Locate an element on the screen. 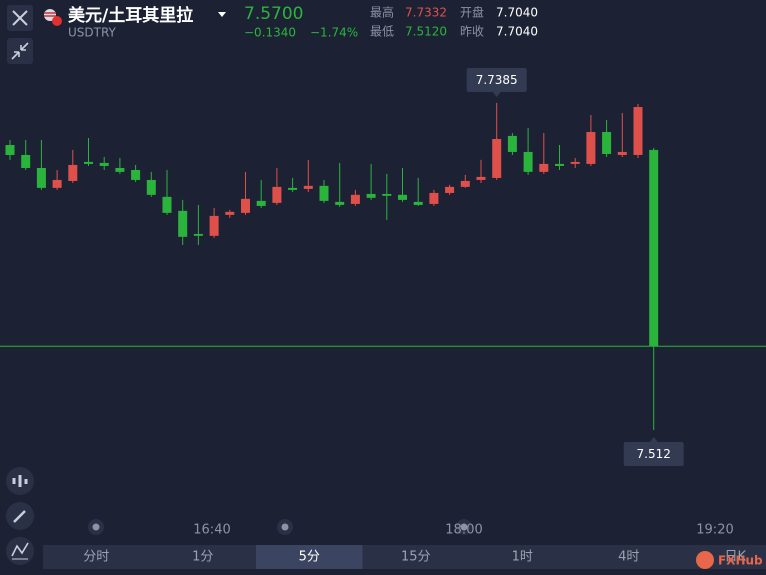 This screenshot has height=575, width=766. pair-title: 美元/土耳其里拉 is located at coordinates (130, 15).